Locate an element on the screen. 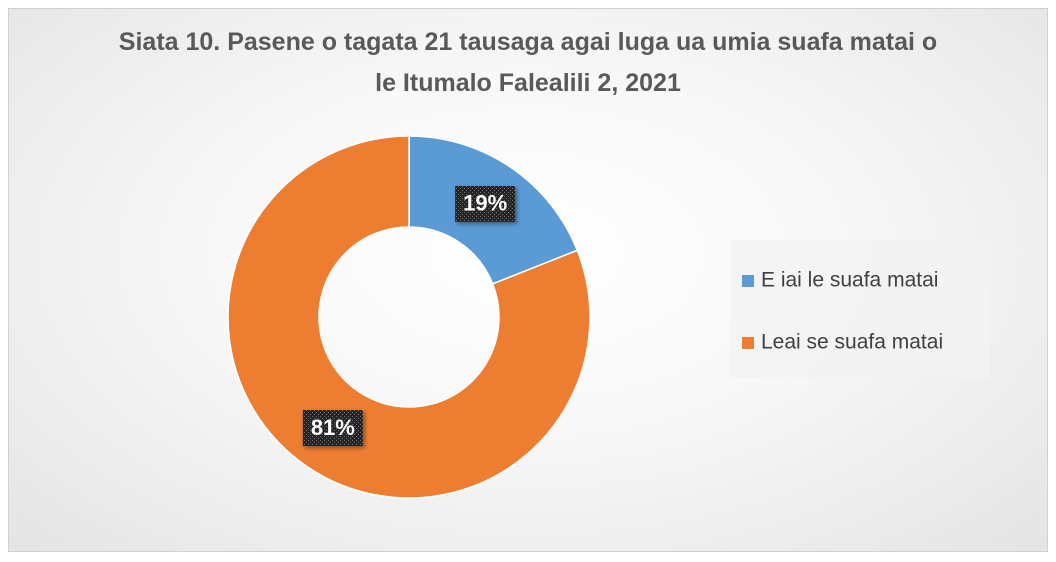  data-label: 19% is located at coordinates (485, 203).